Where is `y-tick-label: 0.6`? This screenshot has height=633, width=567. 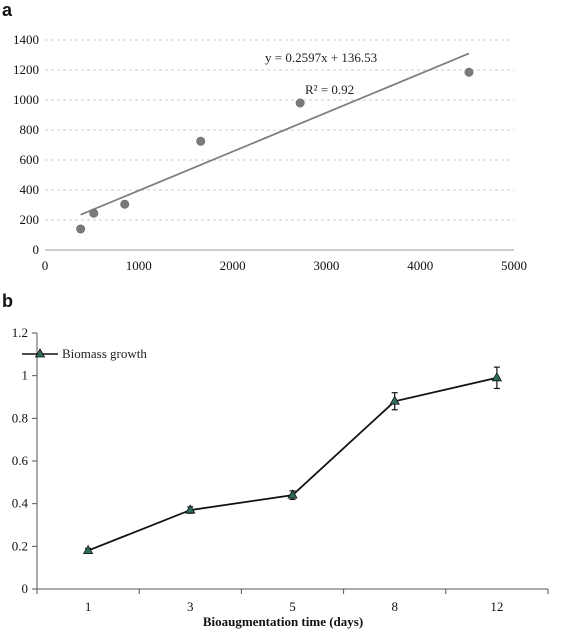 y-tick-label: 0.6 is located at coordinates (20, 460).